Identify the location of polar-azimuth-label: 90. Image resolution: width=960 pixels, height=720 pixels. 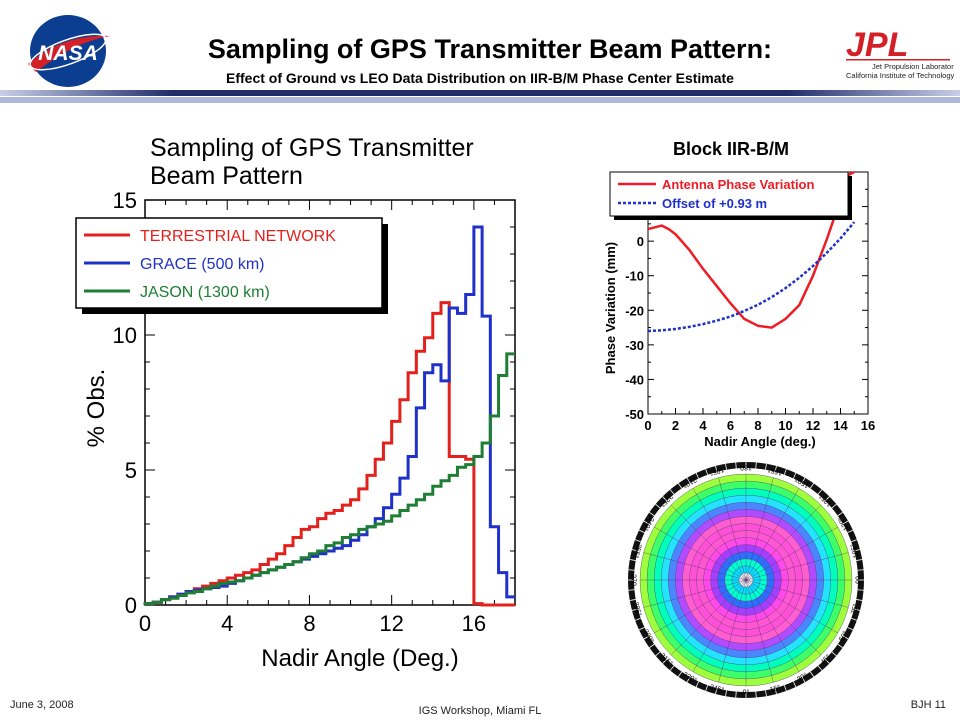
(859, 580).